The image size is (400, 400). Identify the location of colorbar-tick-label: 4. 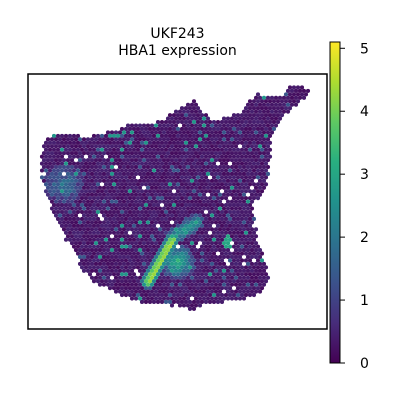
(364, 112).